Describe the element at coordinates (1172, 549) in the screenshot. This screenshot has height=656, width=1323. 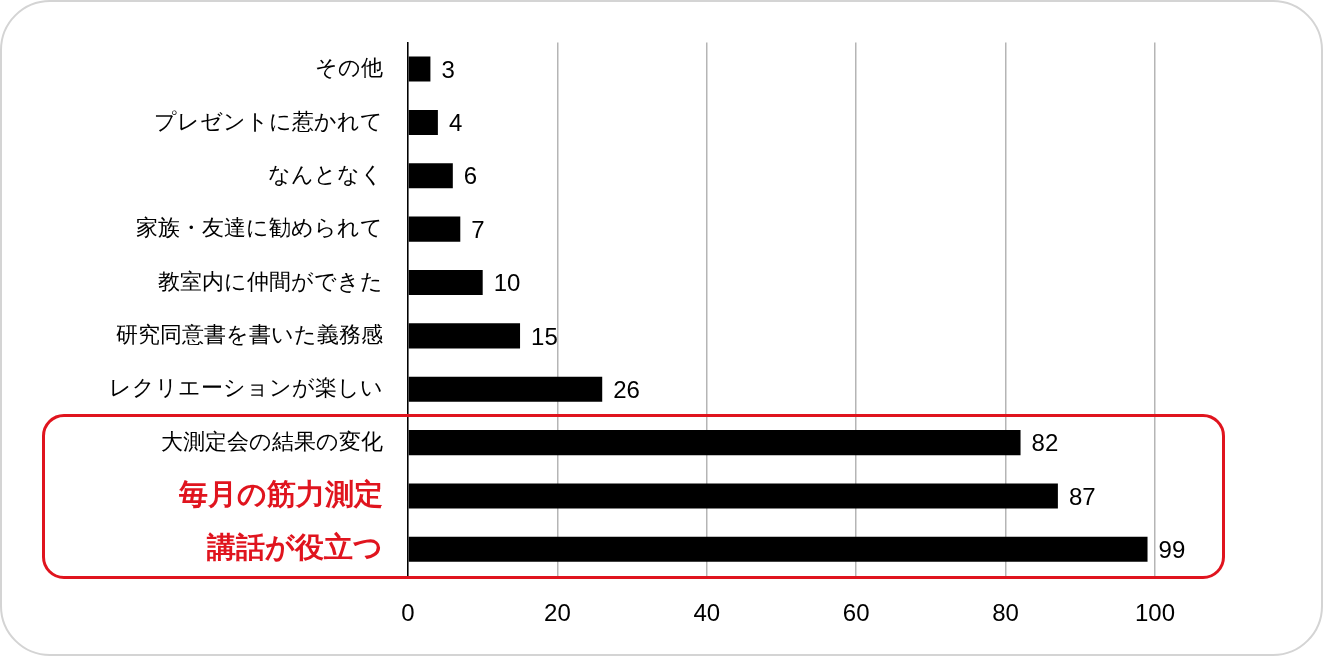
I see `data-label: 99` at that location.